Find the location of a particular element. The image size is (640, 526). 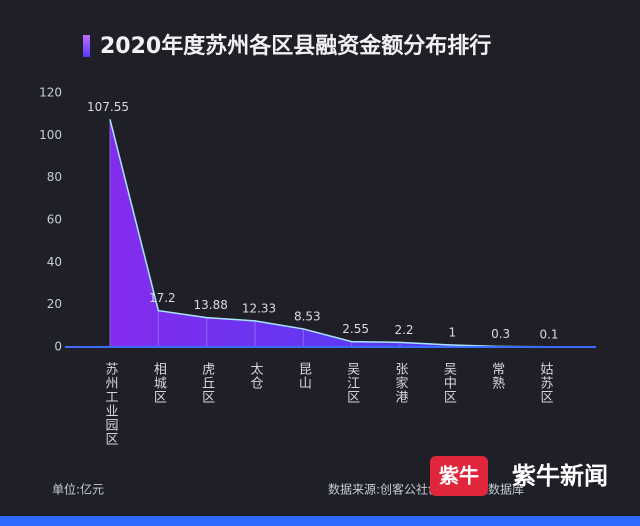

x-tick-label: 姑苏区 is located at coordinates (546, 383).